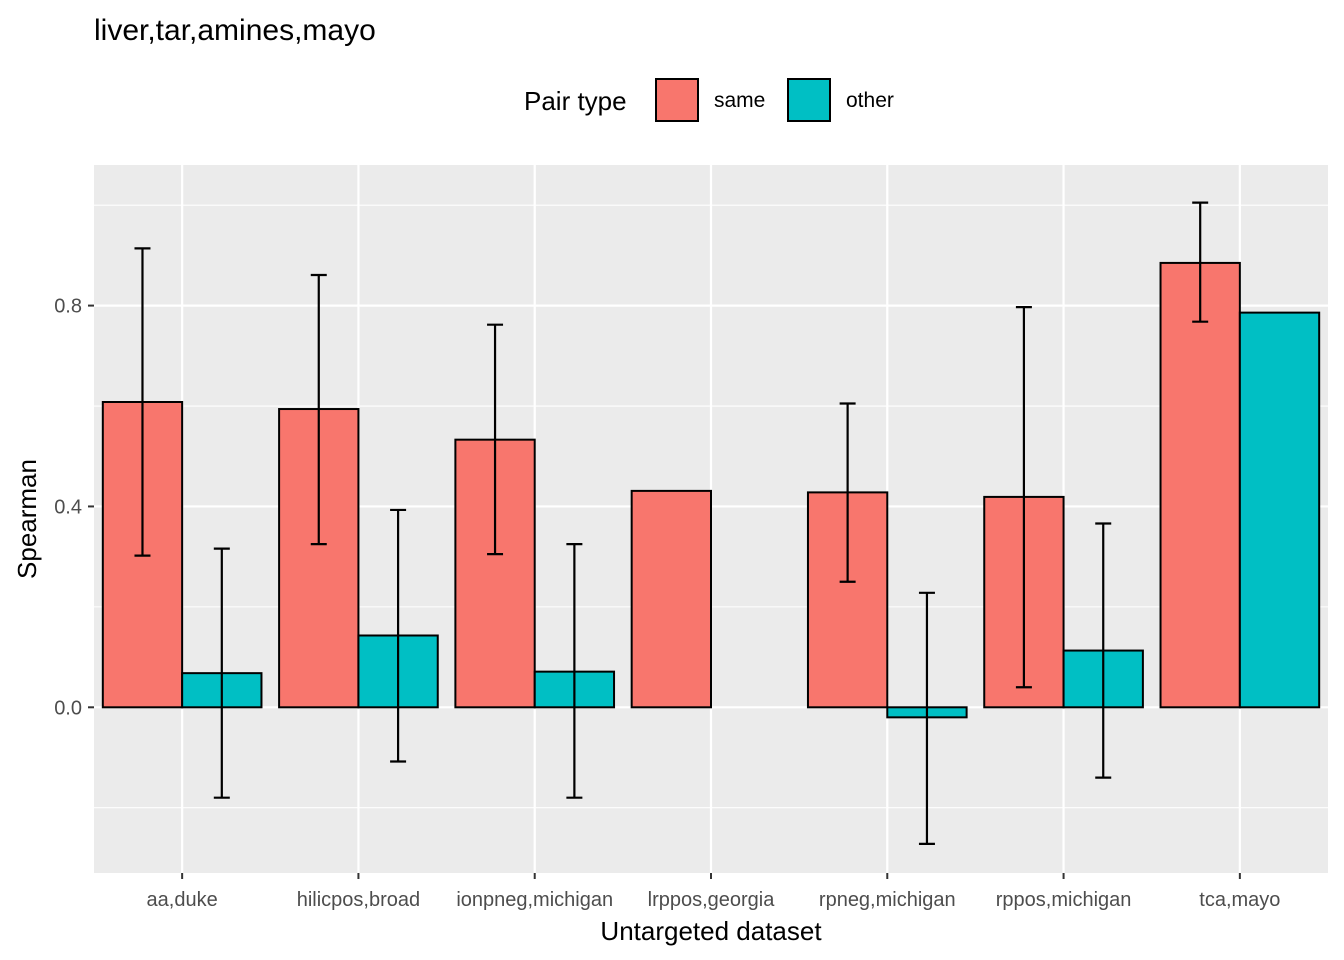 Image resolution: width=1344 pixels, height=960 pixels. What do you see at coordinates (358, 900) in the screenshot?
I see `x-tick-label: hilicpos,broad` at bounding box center [358, 900].